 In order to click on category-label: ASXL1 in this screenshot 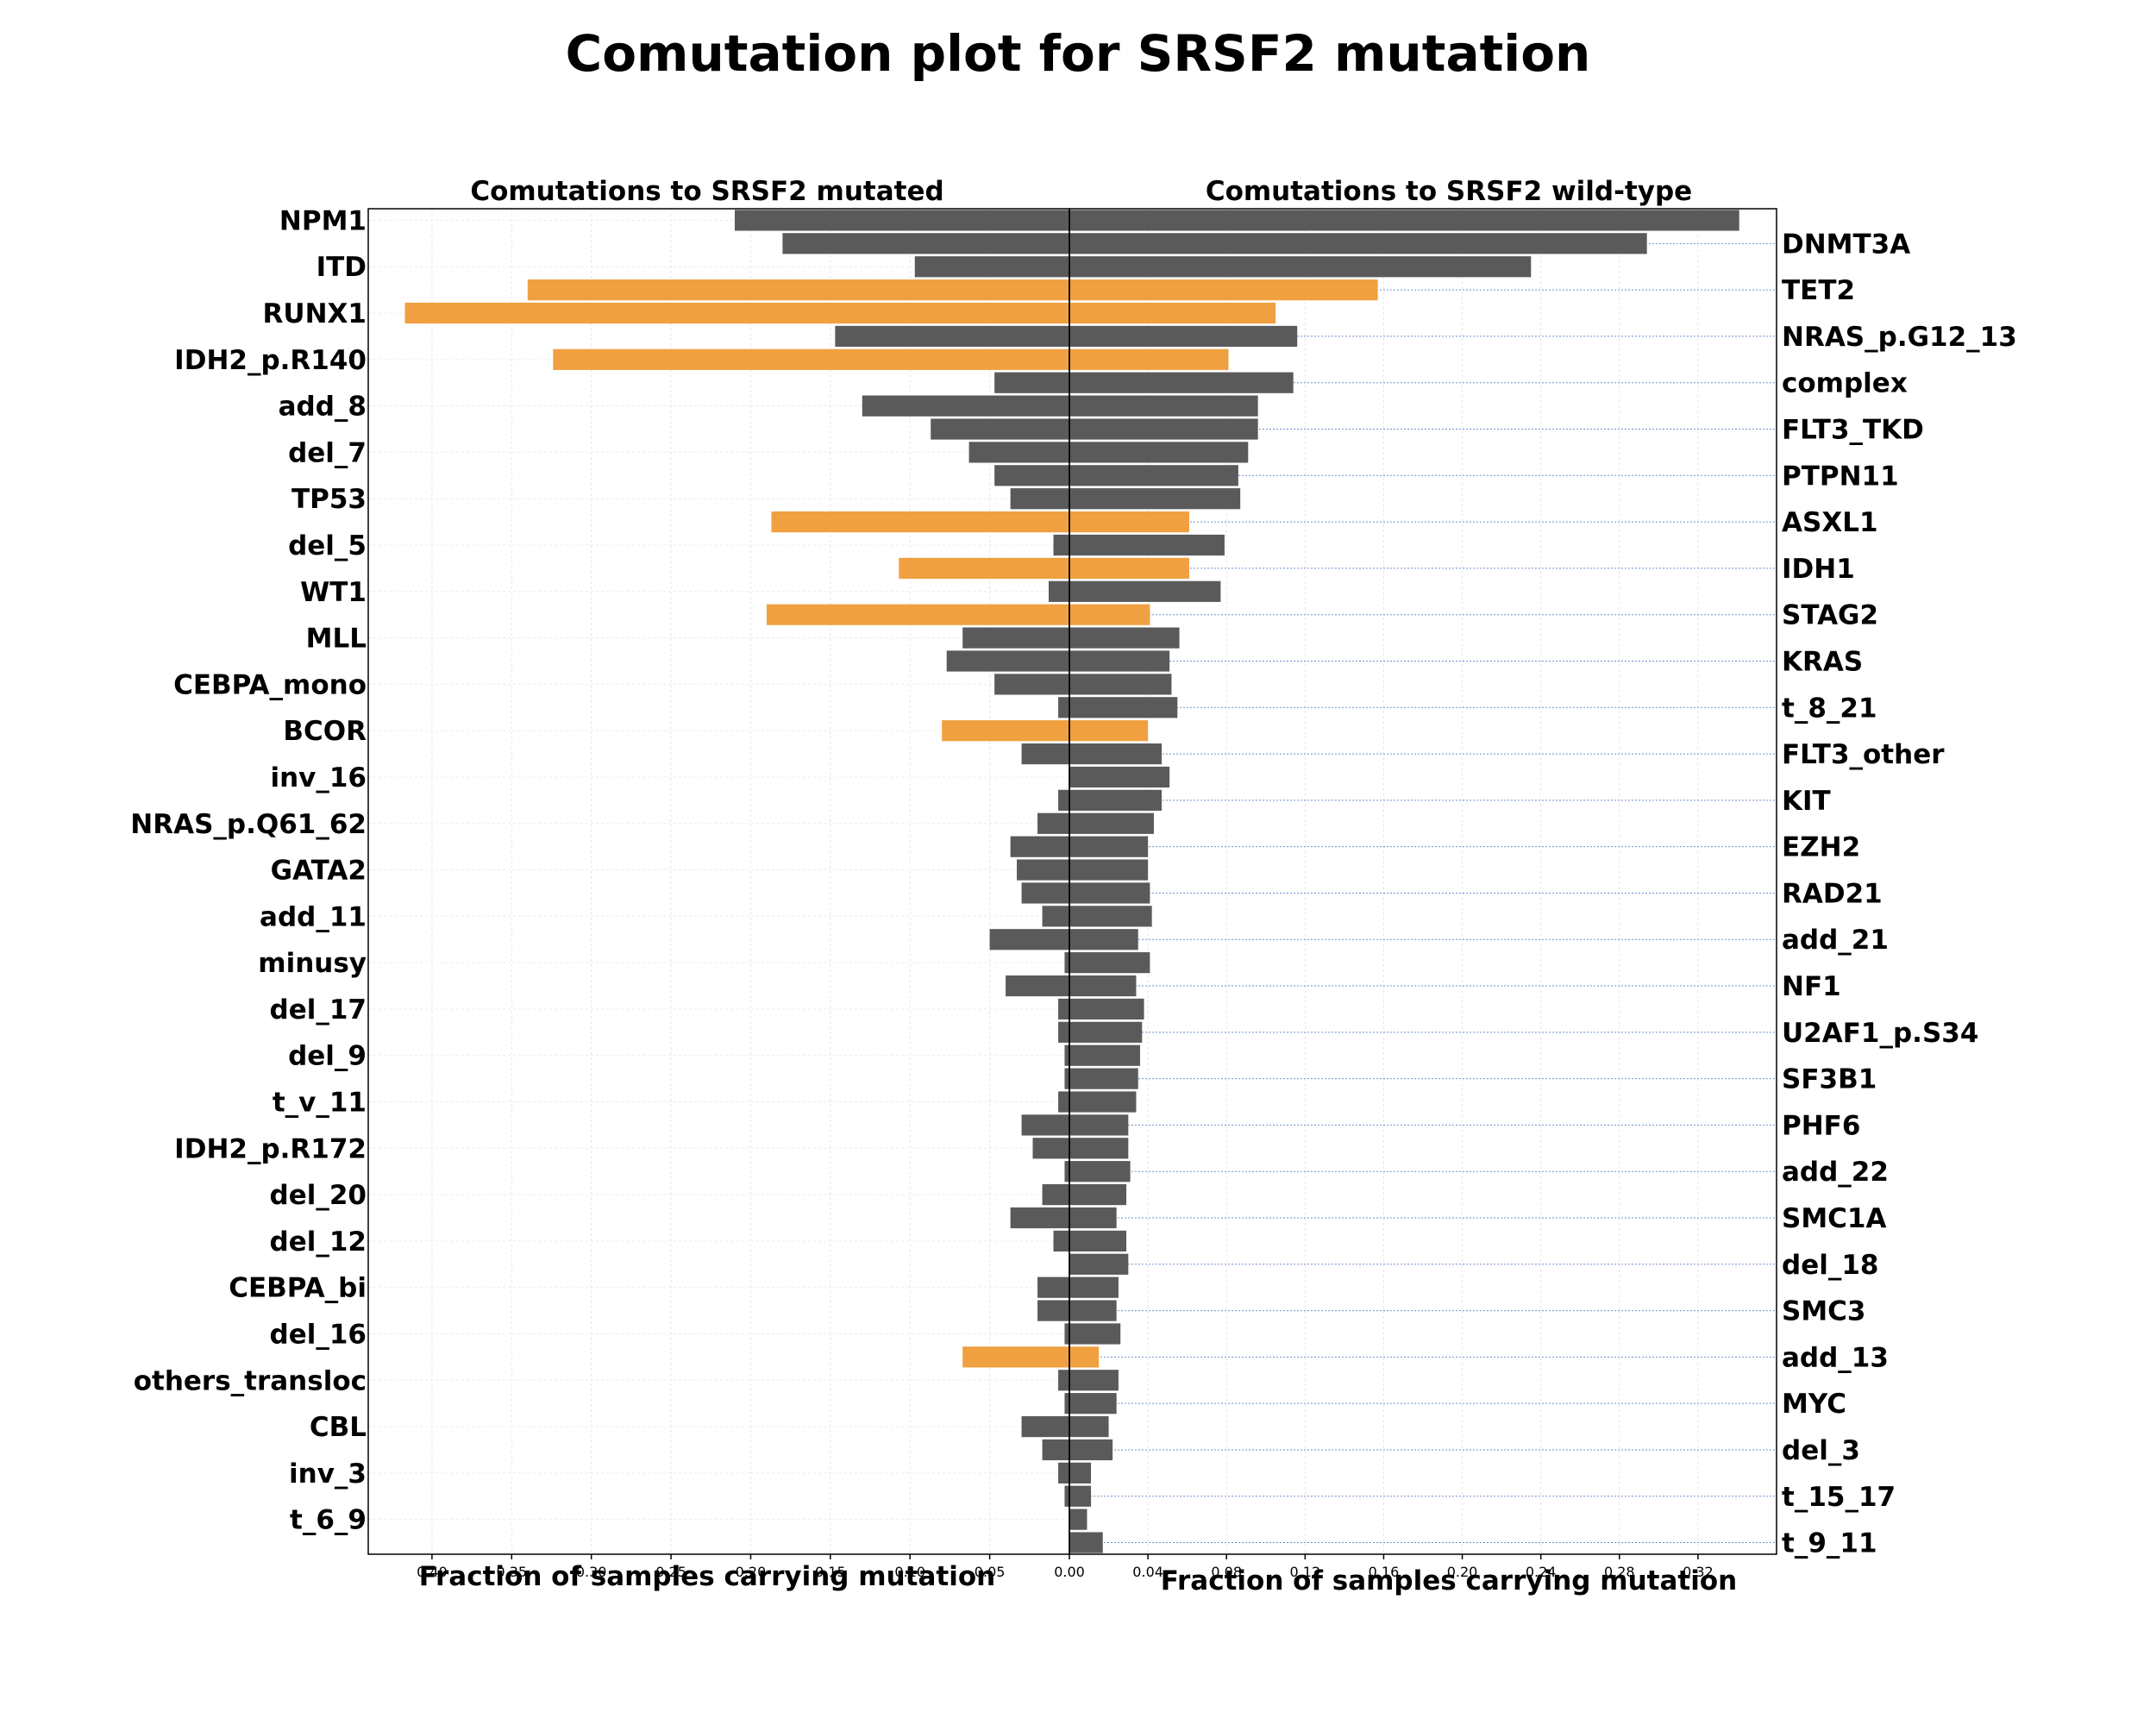, I will do `click(1830, 522)`.